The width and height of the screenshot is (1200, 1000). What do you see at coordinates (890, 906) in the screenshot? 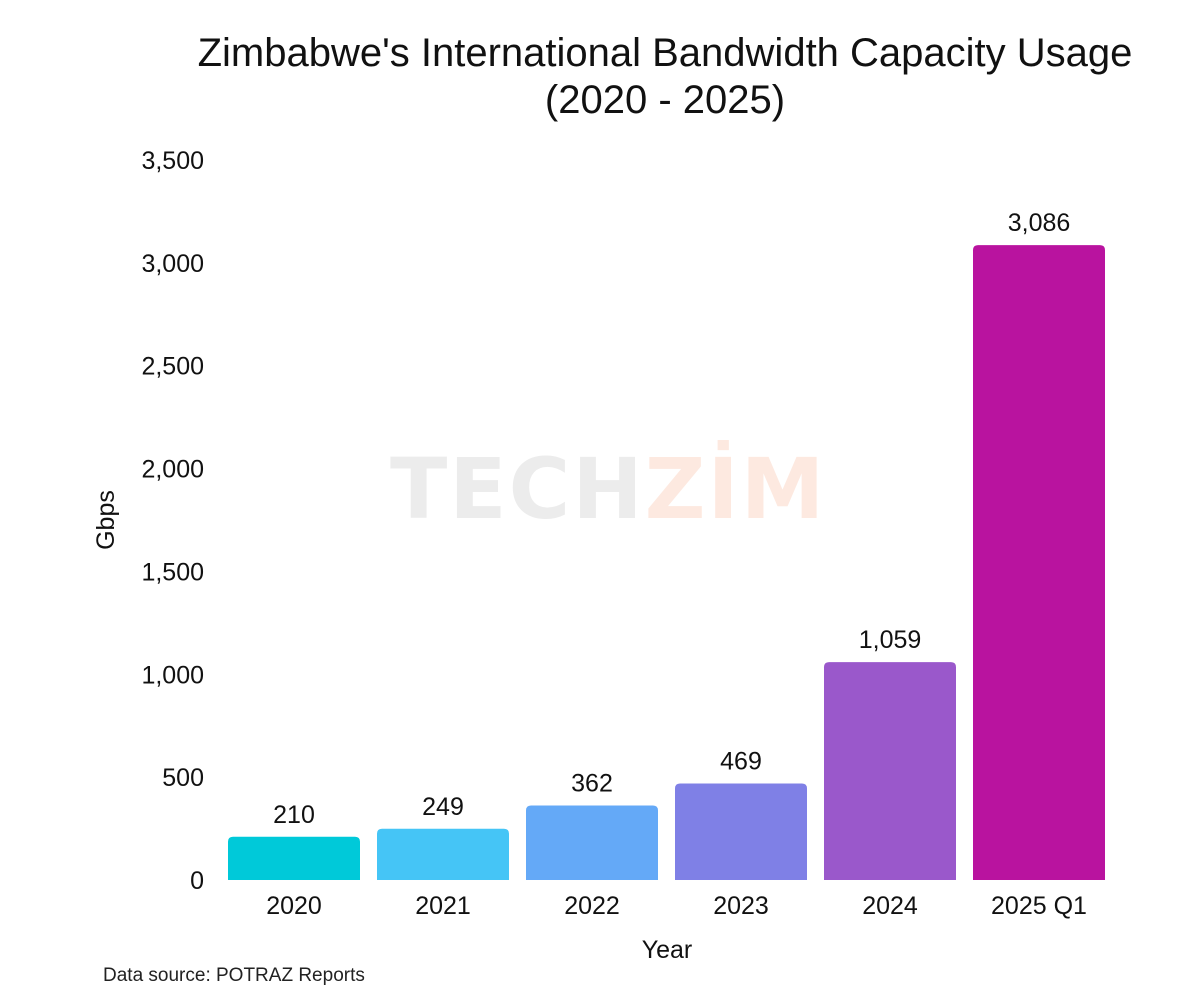
I see `x-tick-label: 2024` at bounding box center [890, 906].